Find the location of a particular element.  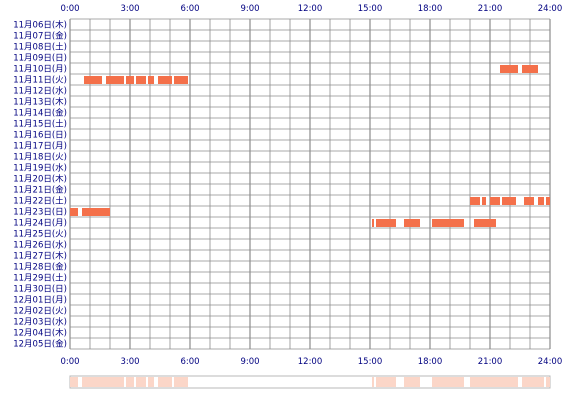

row-date-label: 12月01日(月) is located at coordinates (40, 301).